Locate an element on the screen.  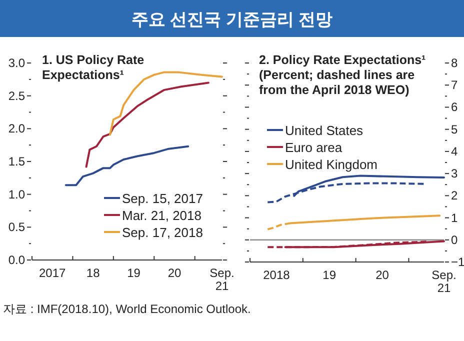
y2-tick-label: 0 is located at coordinates (454, 239).